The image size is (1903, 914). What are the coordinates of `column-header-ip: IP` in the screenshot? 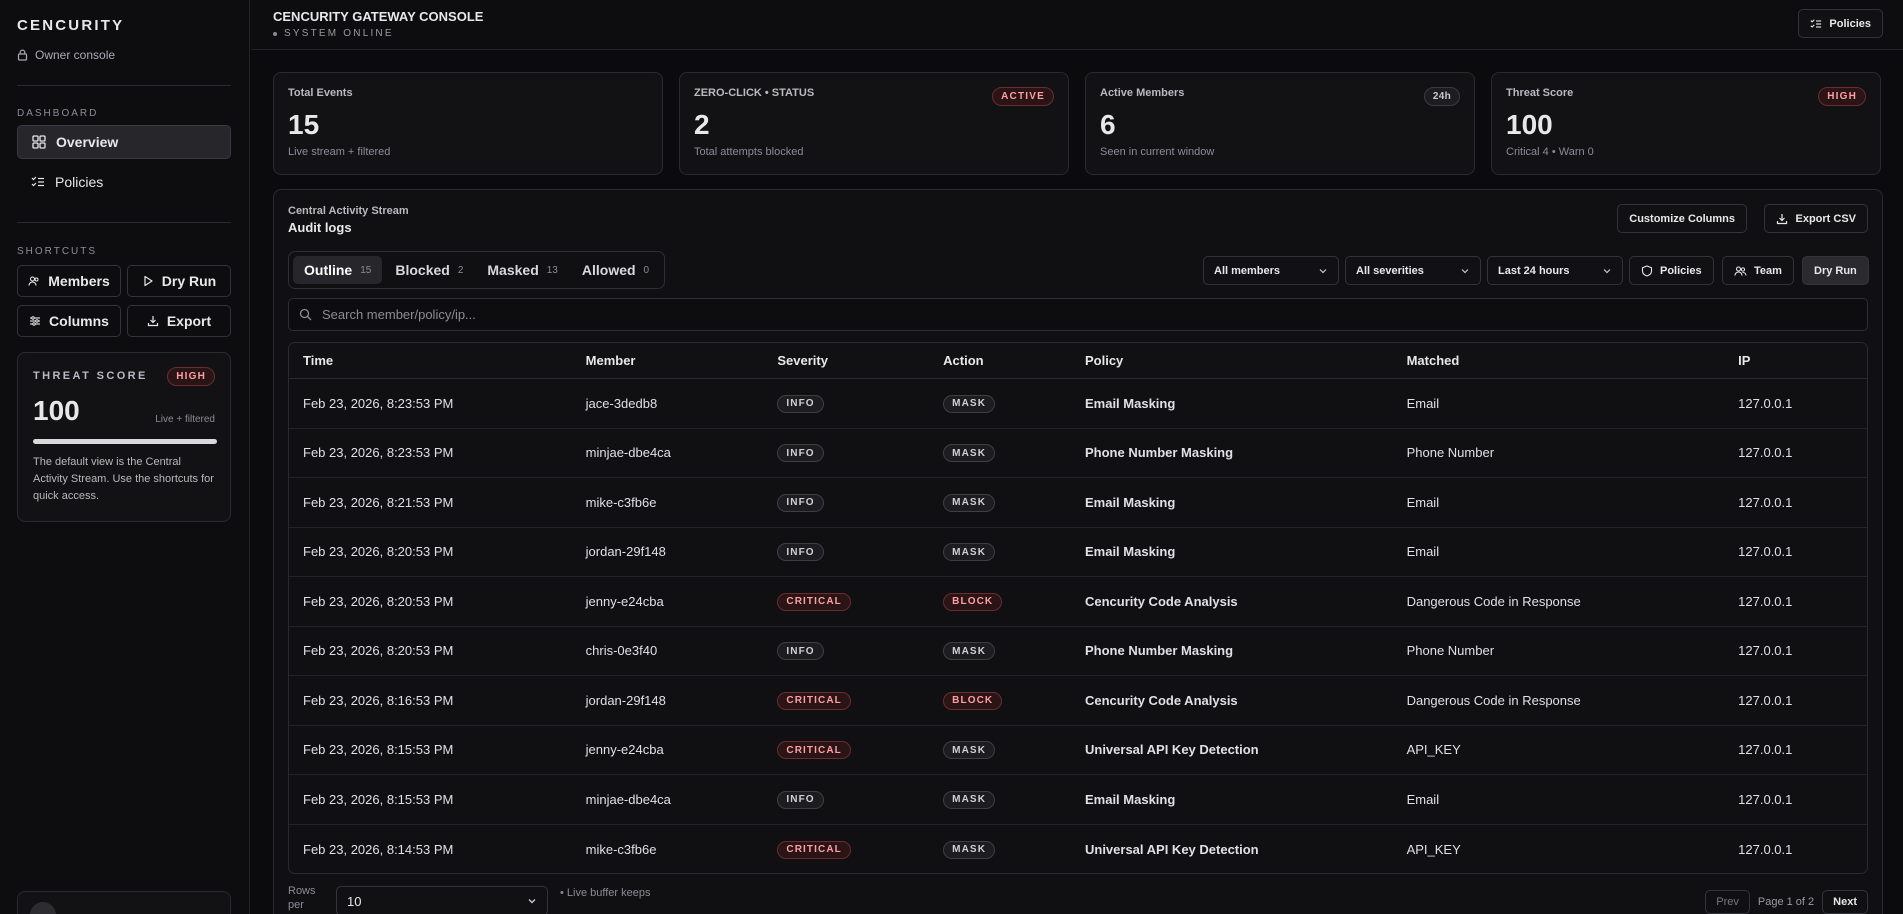 It's located at (1744, 360).